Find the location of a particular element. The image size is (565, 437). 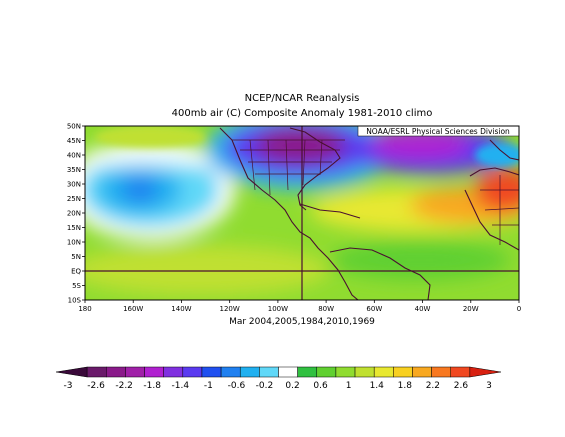

lat-tick-label: 45N is located at coordinates (74, 141).